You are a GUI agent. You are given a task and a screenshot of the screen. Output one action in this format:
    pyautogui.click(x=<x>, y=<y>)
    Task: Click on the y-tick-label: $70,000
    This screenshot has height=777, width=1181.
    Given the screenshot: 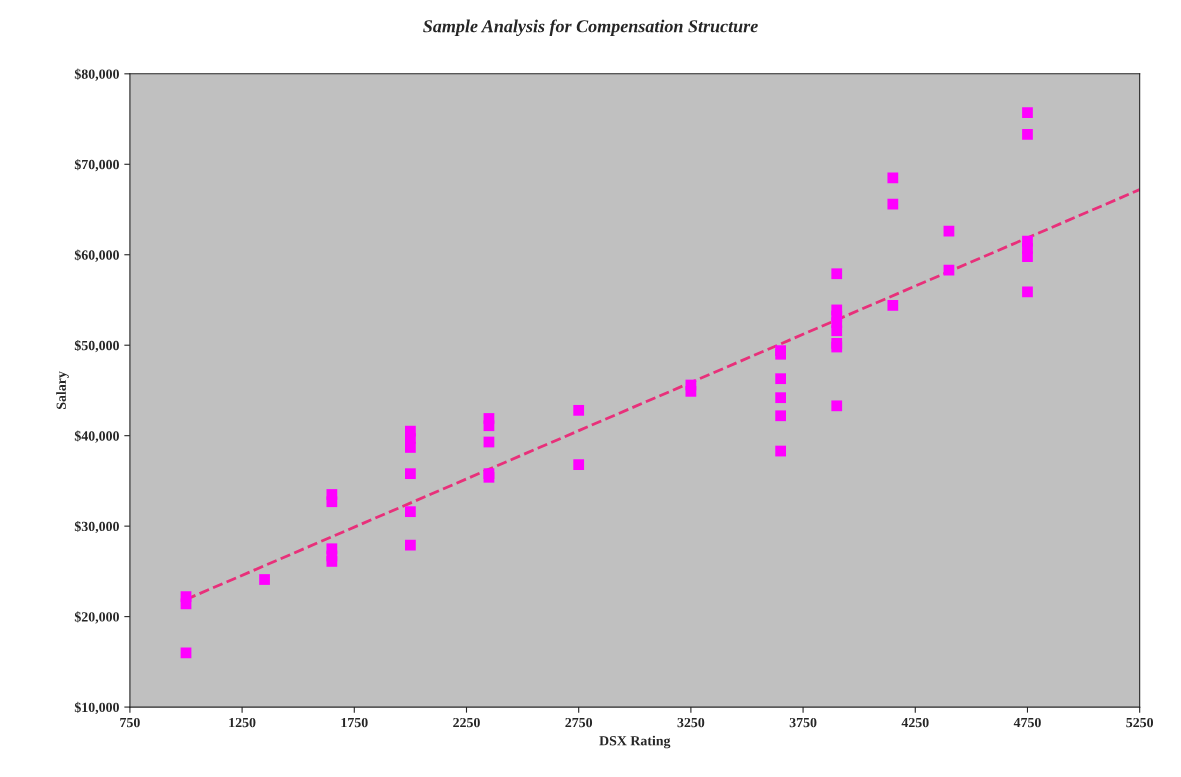 What is the action you would take?
    pyautogui.click(x=96, y=165)
    